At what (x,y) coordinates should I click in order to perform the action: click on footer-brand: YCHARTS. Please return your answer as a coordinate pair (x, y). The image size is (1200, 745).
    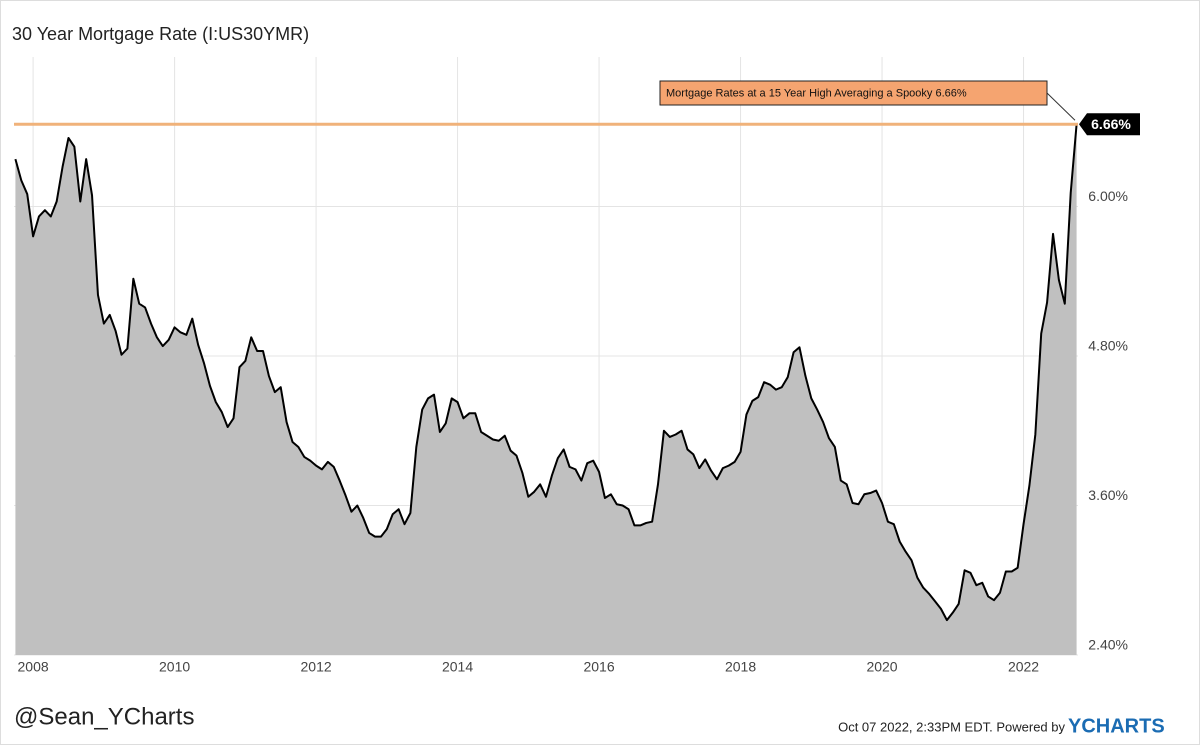
    Looking at the image, I should click on (1116, 726).